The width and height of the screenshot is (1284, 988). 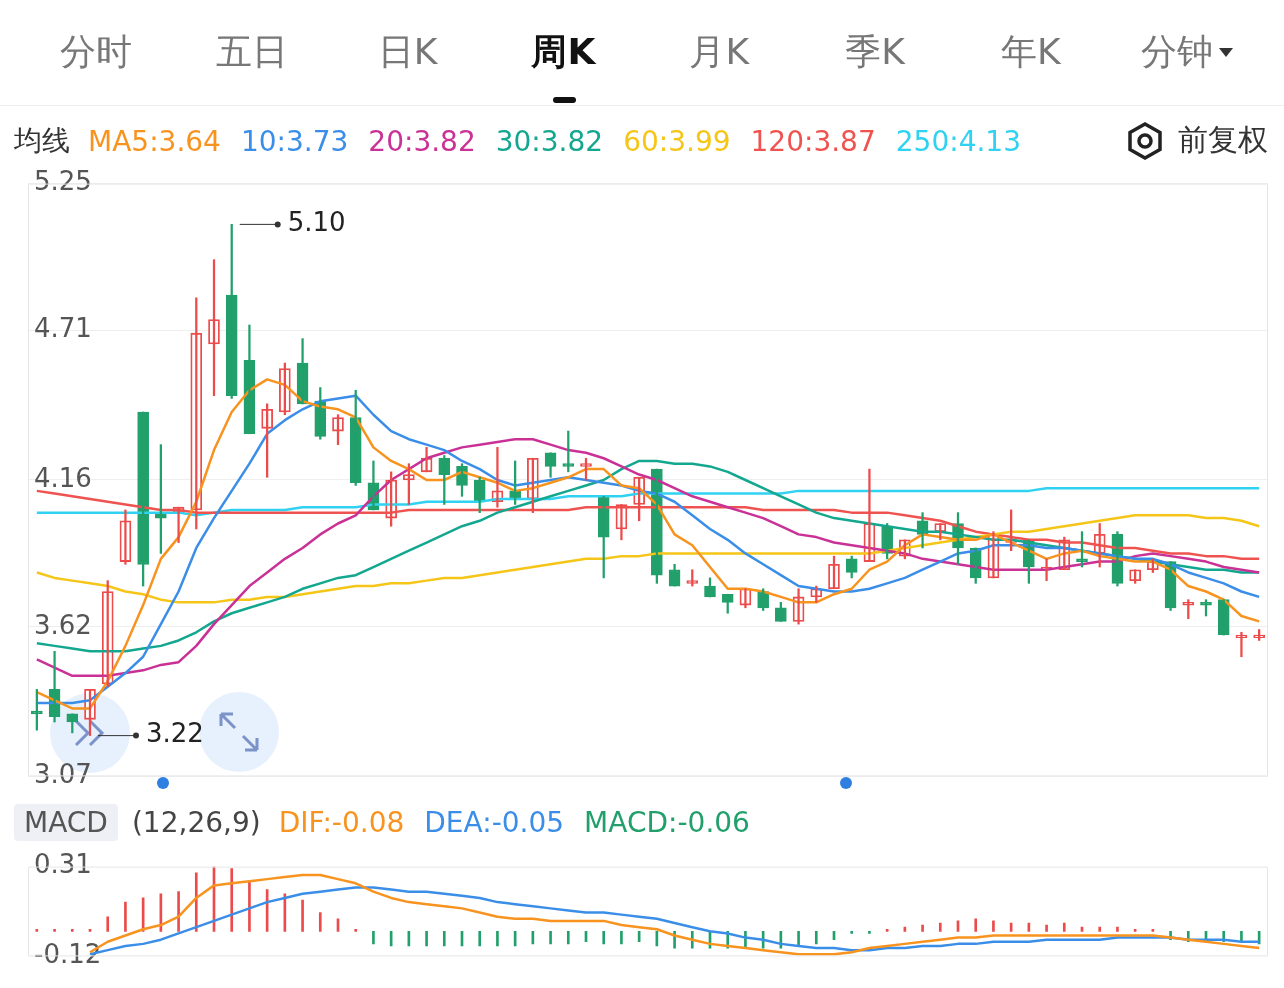 What do you see at coordinates (63, 774) in the screenshot?
I see `y-tick-label: 3.07` at bounding box center [63, 774].